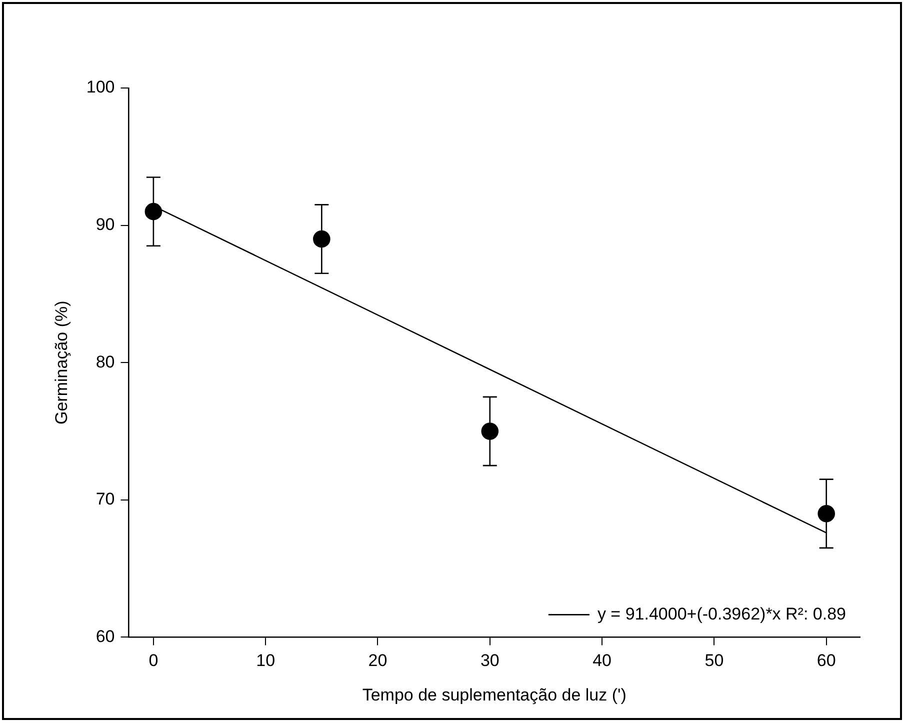  What do you see at coordinates (721, 614) in the screenshot?
I see `legend-label: y = 91.4000+(-0.3962)*x R²: 0.89` at bounding box center [721, 614].